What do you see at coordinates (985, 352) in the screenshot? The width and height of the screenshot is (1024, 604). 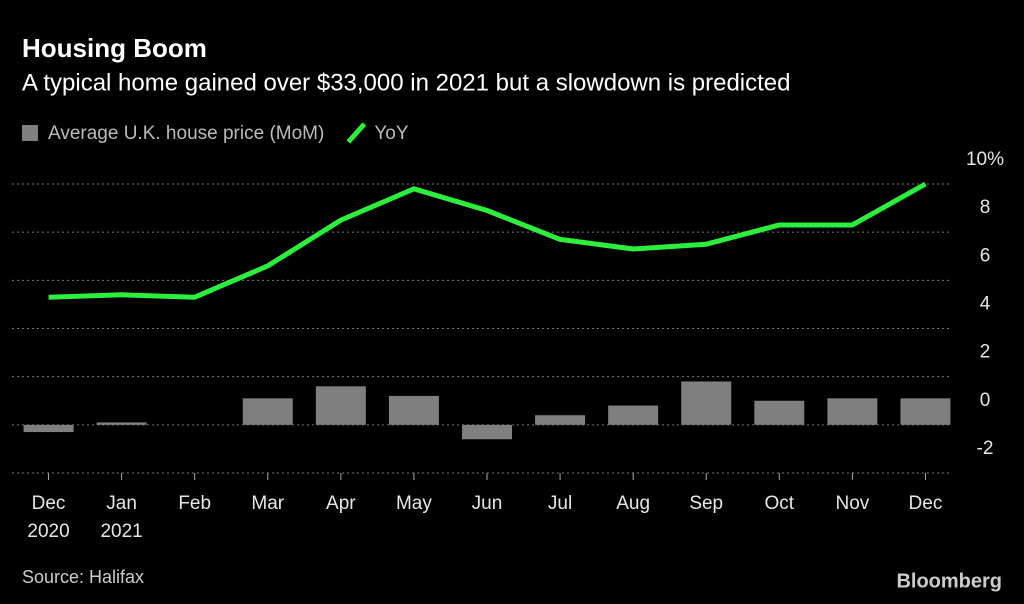 I see `y-tick-label: 2` at bounding box center [985, 352].